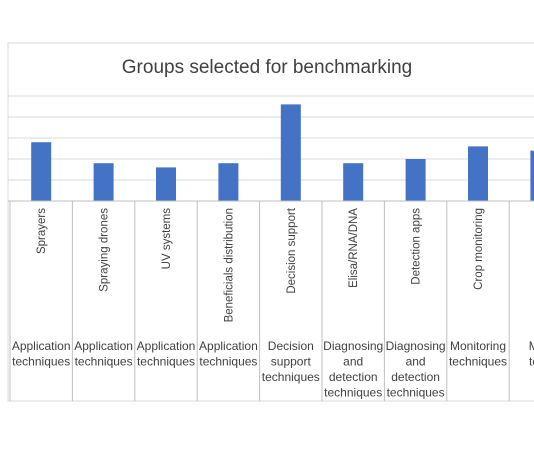 This screenshot has width=534, height=462. Describe the element at coordinates (354, 248) in the screenshot. I see `category-label: Elisa/RNA/DNA` at that location.